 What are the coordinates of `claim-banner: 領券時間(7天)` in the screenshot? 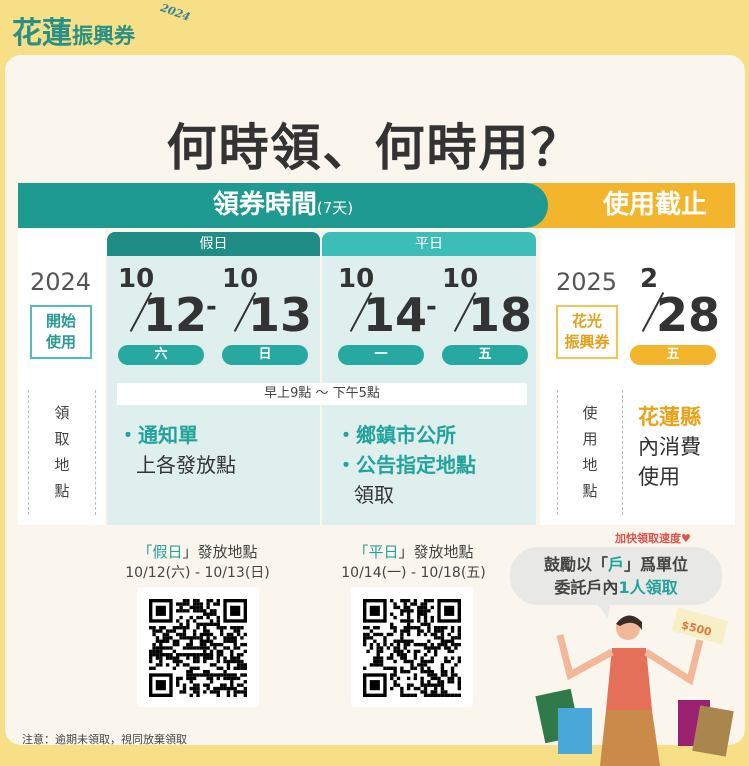 It's located at (283, 205).